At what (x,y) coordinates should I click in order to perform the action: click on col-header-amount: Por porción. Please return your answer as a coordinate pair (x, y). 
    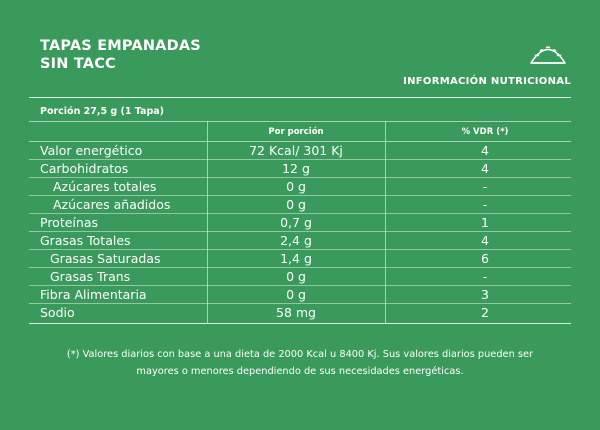
    Looking at the image, I should click on (296, 132).